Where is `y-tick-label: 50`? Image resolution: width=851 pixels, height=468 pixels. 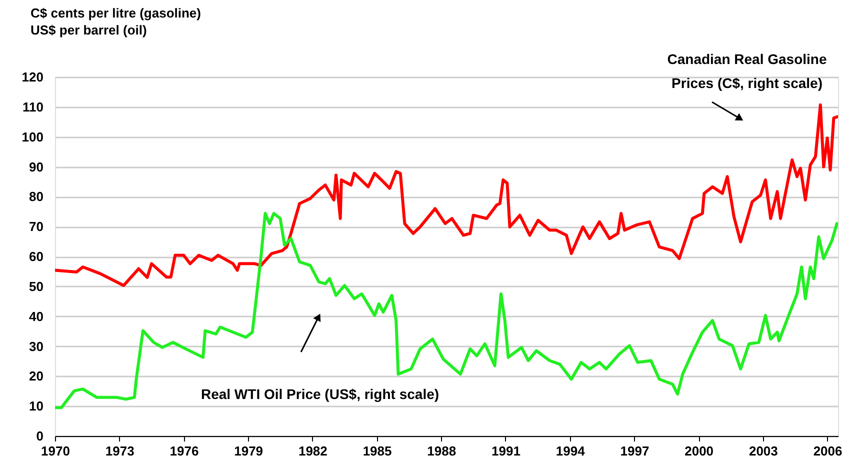 y-tick-label: 50 is located at coordinates (36, 286).